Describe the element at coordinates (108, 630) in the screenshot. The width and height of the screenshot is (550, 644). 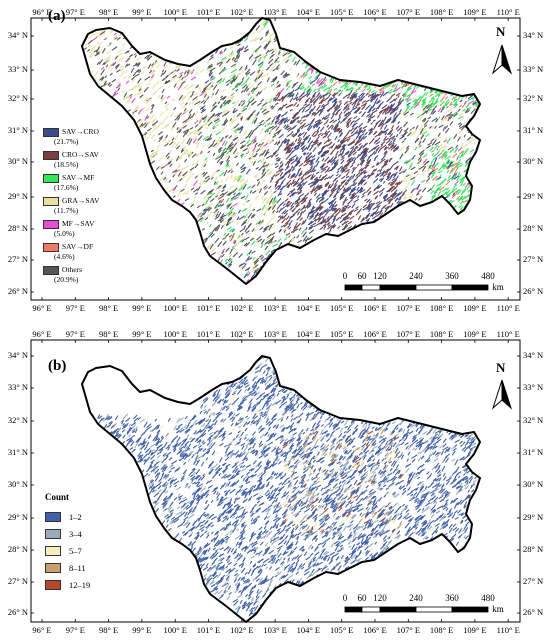
I see `longitude-label-bottom: 98° E` at that location.